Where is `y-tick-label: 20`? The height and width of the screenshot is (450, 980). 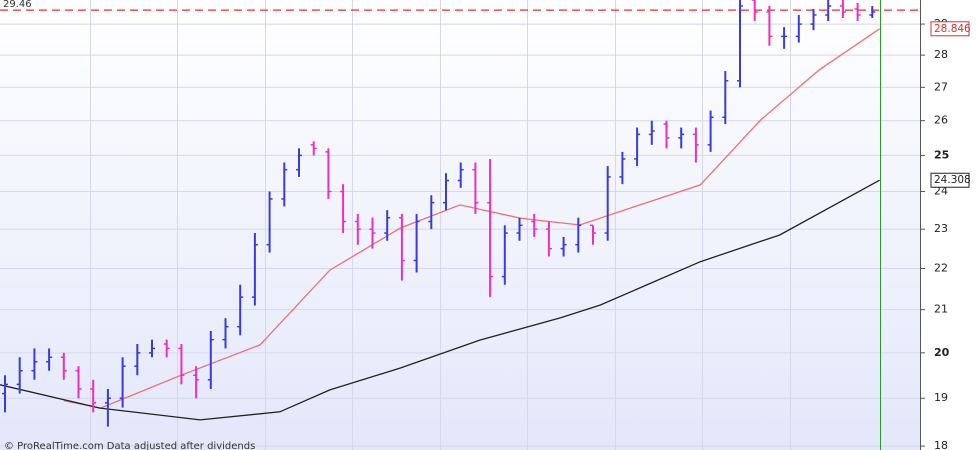
y-tick-label: 20 is located at coordinates (942, 352).